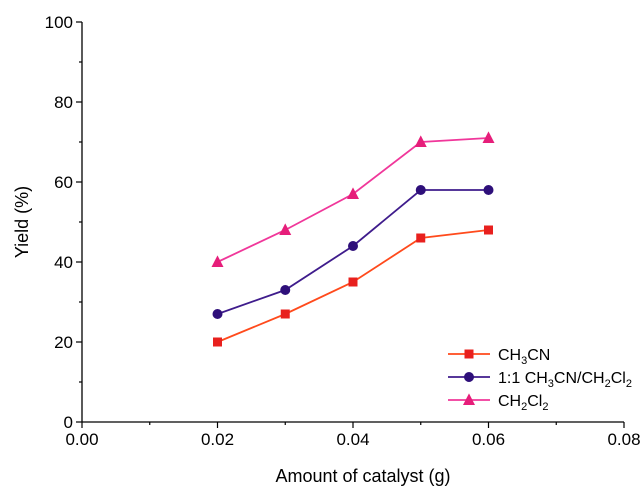  Describe the element at coordinates (469, 377) in the screenshot. I see `legend-marker-mix` at that location.